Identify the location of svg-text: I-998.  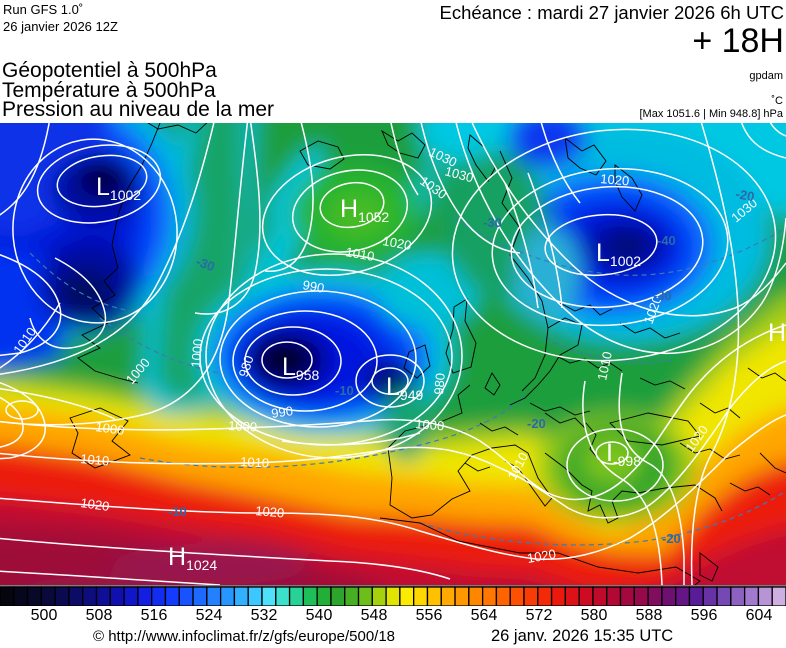
(623, 454).